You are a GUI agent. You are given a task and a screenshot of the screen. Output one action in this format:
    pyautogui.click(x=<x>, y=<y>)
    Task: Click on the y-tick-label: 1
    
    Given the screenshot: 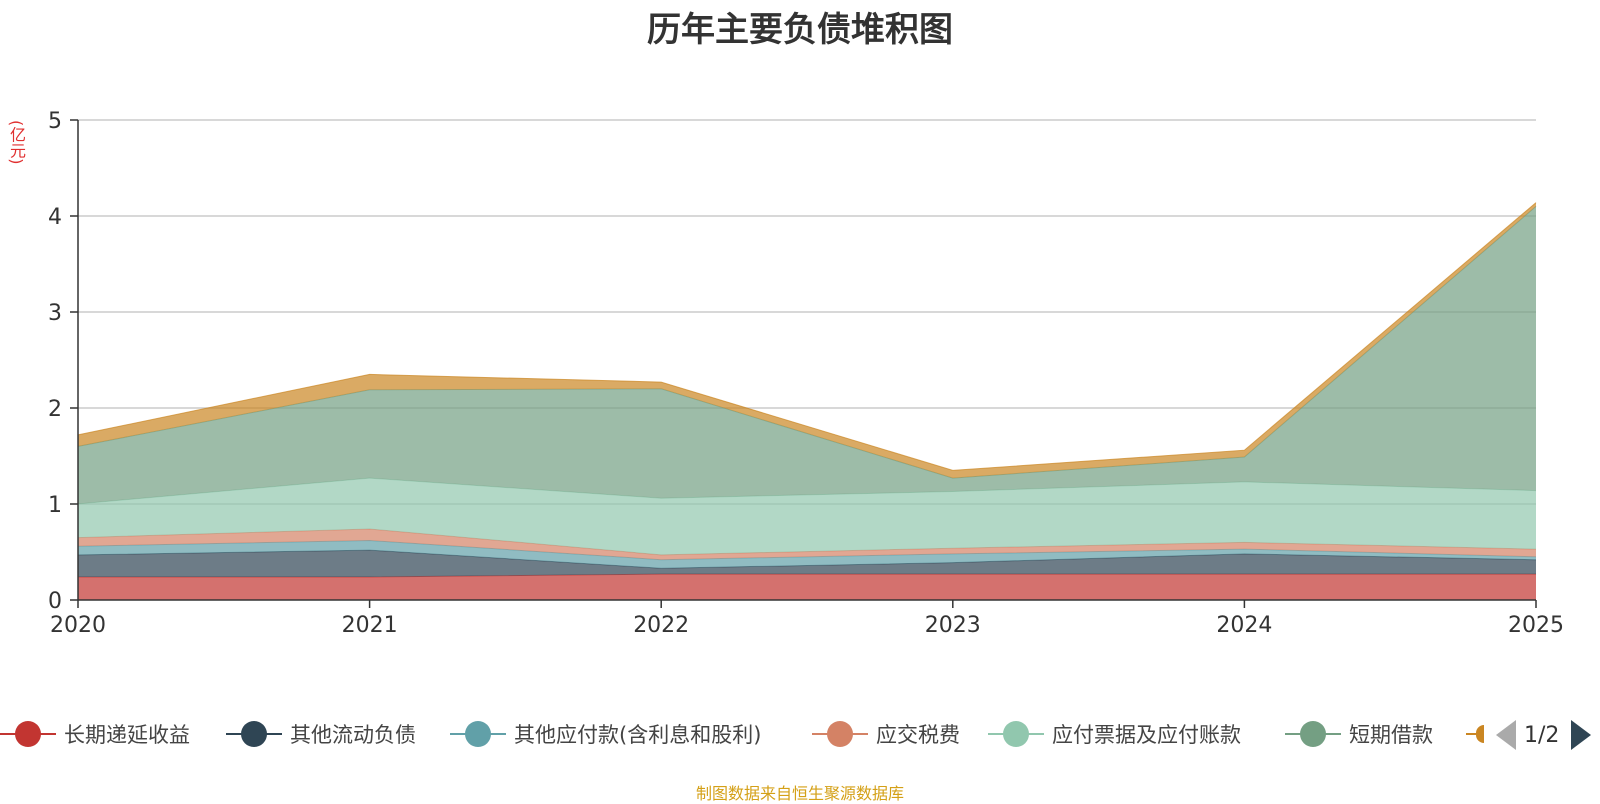 What is the action you would take?
    pyautogui.click(x=55, y=505)
    